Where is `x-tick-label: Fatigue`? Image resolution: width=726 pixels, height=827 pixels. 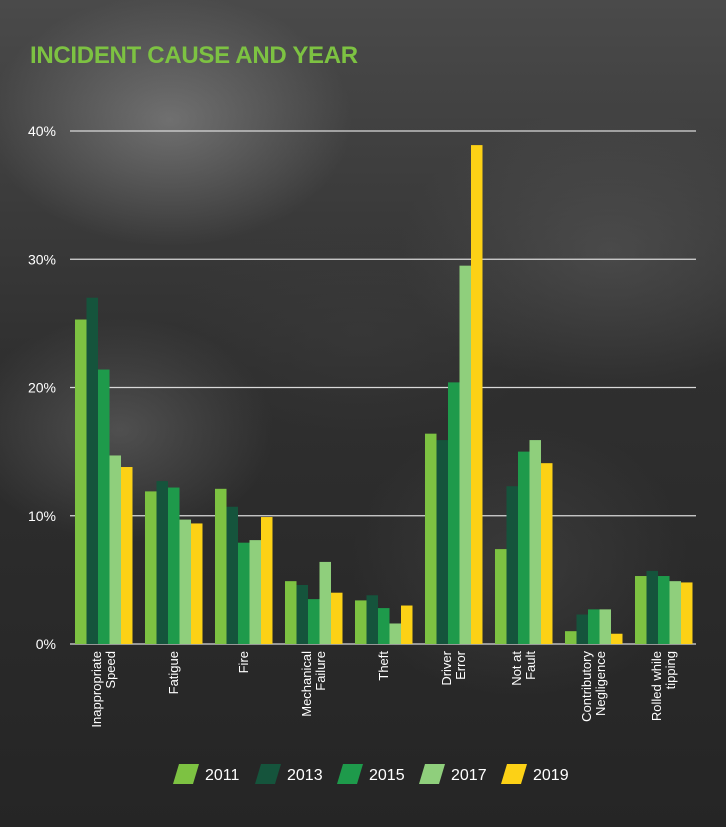 x-tick-label: Fatigue is located at coordinates (173, 672).